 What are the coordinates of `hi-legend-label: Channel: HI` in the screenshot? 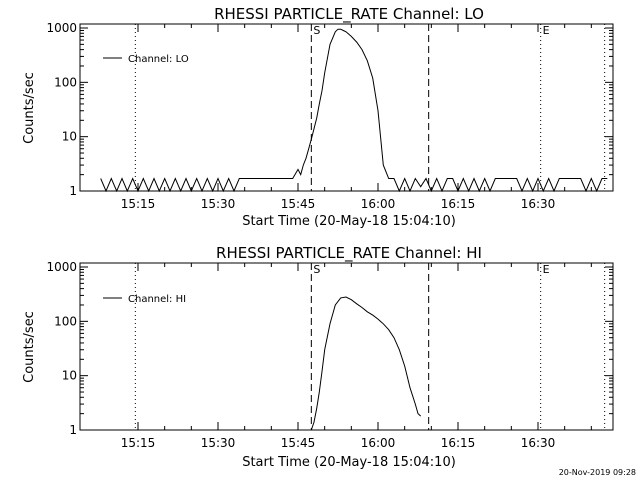 It's located at (157, 299).